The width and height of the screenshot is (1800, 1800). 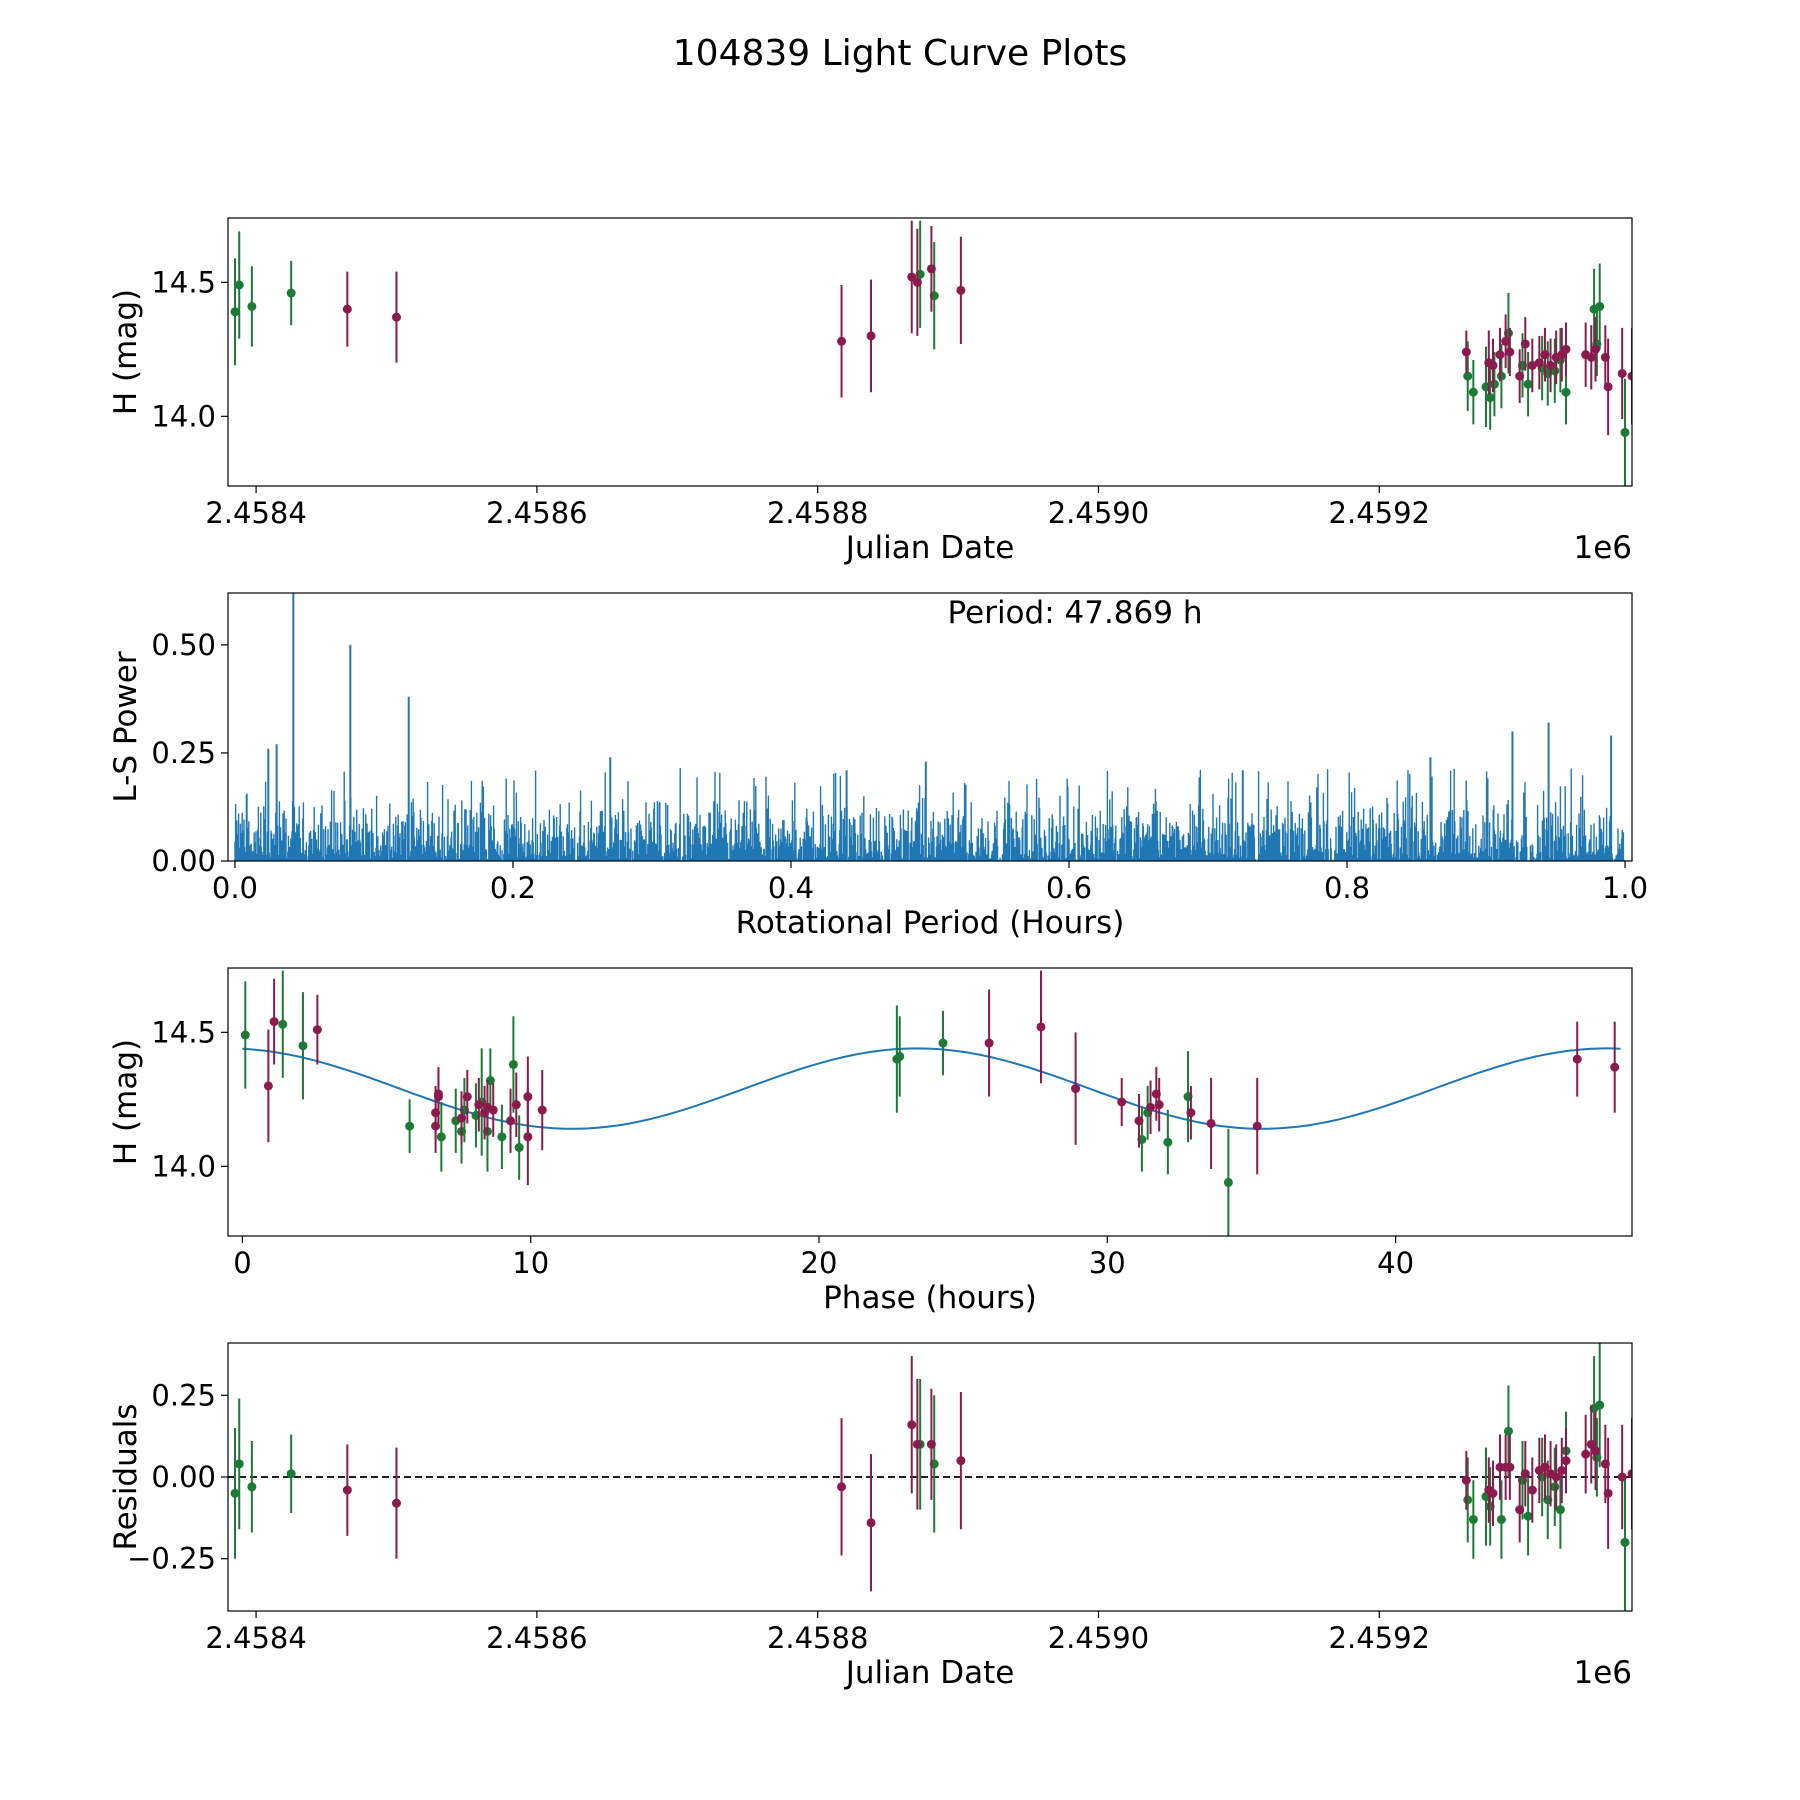 What do you see at coordinates (817, 1638) in the screenshot?
I see `residuals-x-tick-label: 2.4588` at bounding box center [817, 1638].